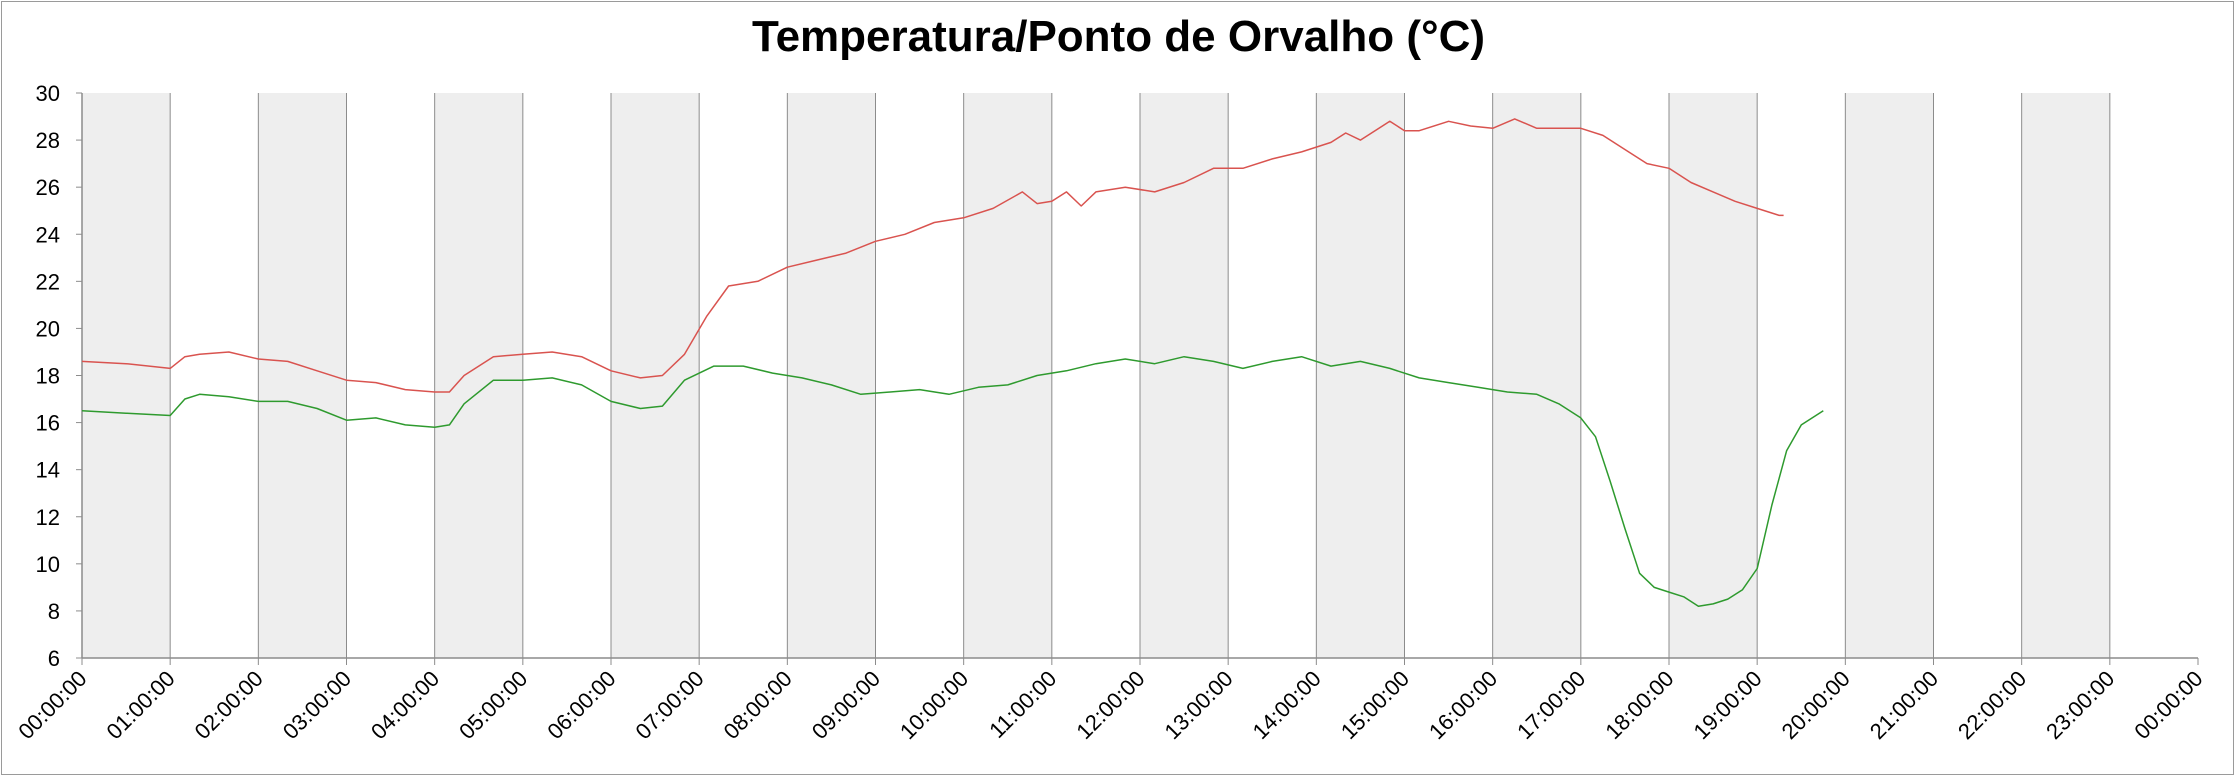 This screenshot has width=2237, height=778. I want to click on x-tick-label: 07:00:00, so click(669, 705).